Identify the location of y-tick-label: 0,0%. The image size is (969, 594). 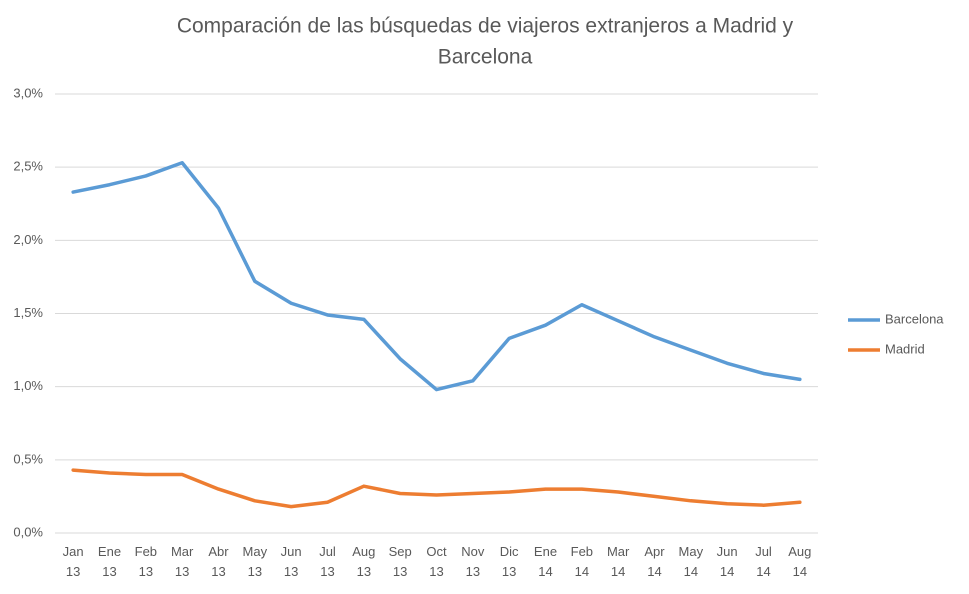
(28, 531).